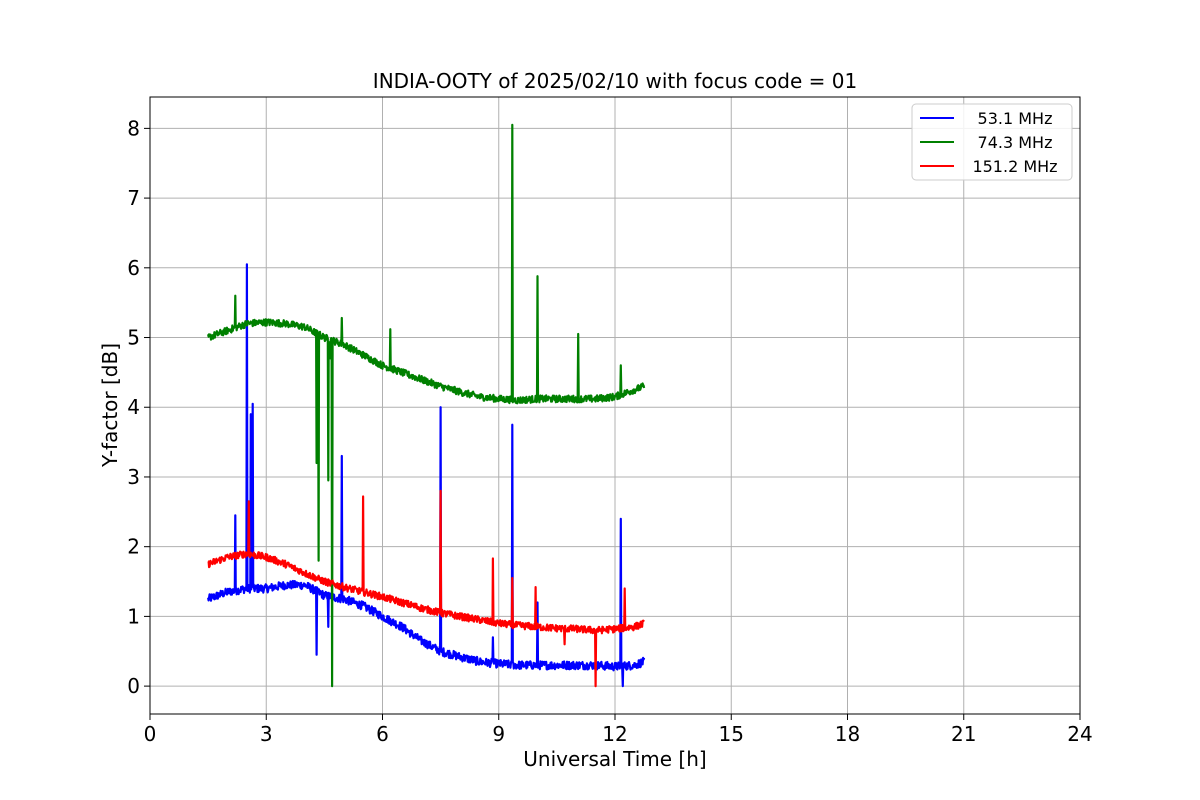  Describe the element at coordinates (133, 547) in the screenshot. I see `y-tick-label: 2` at that location.